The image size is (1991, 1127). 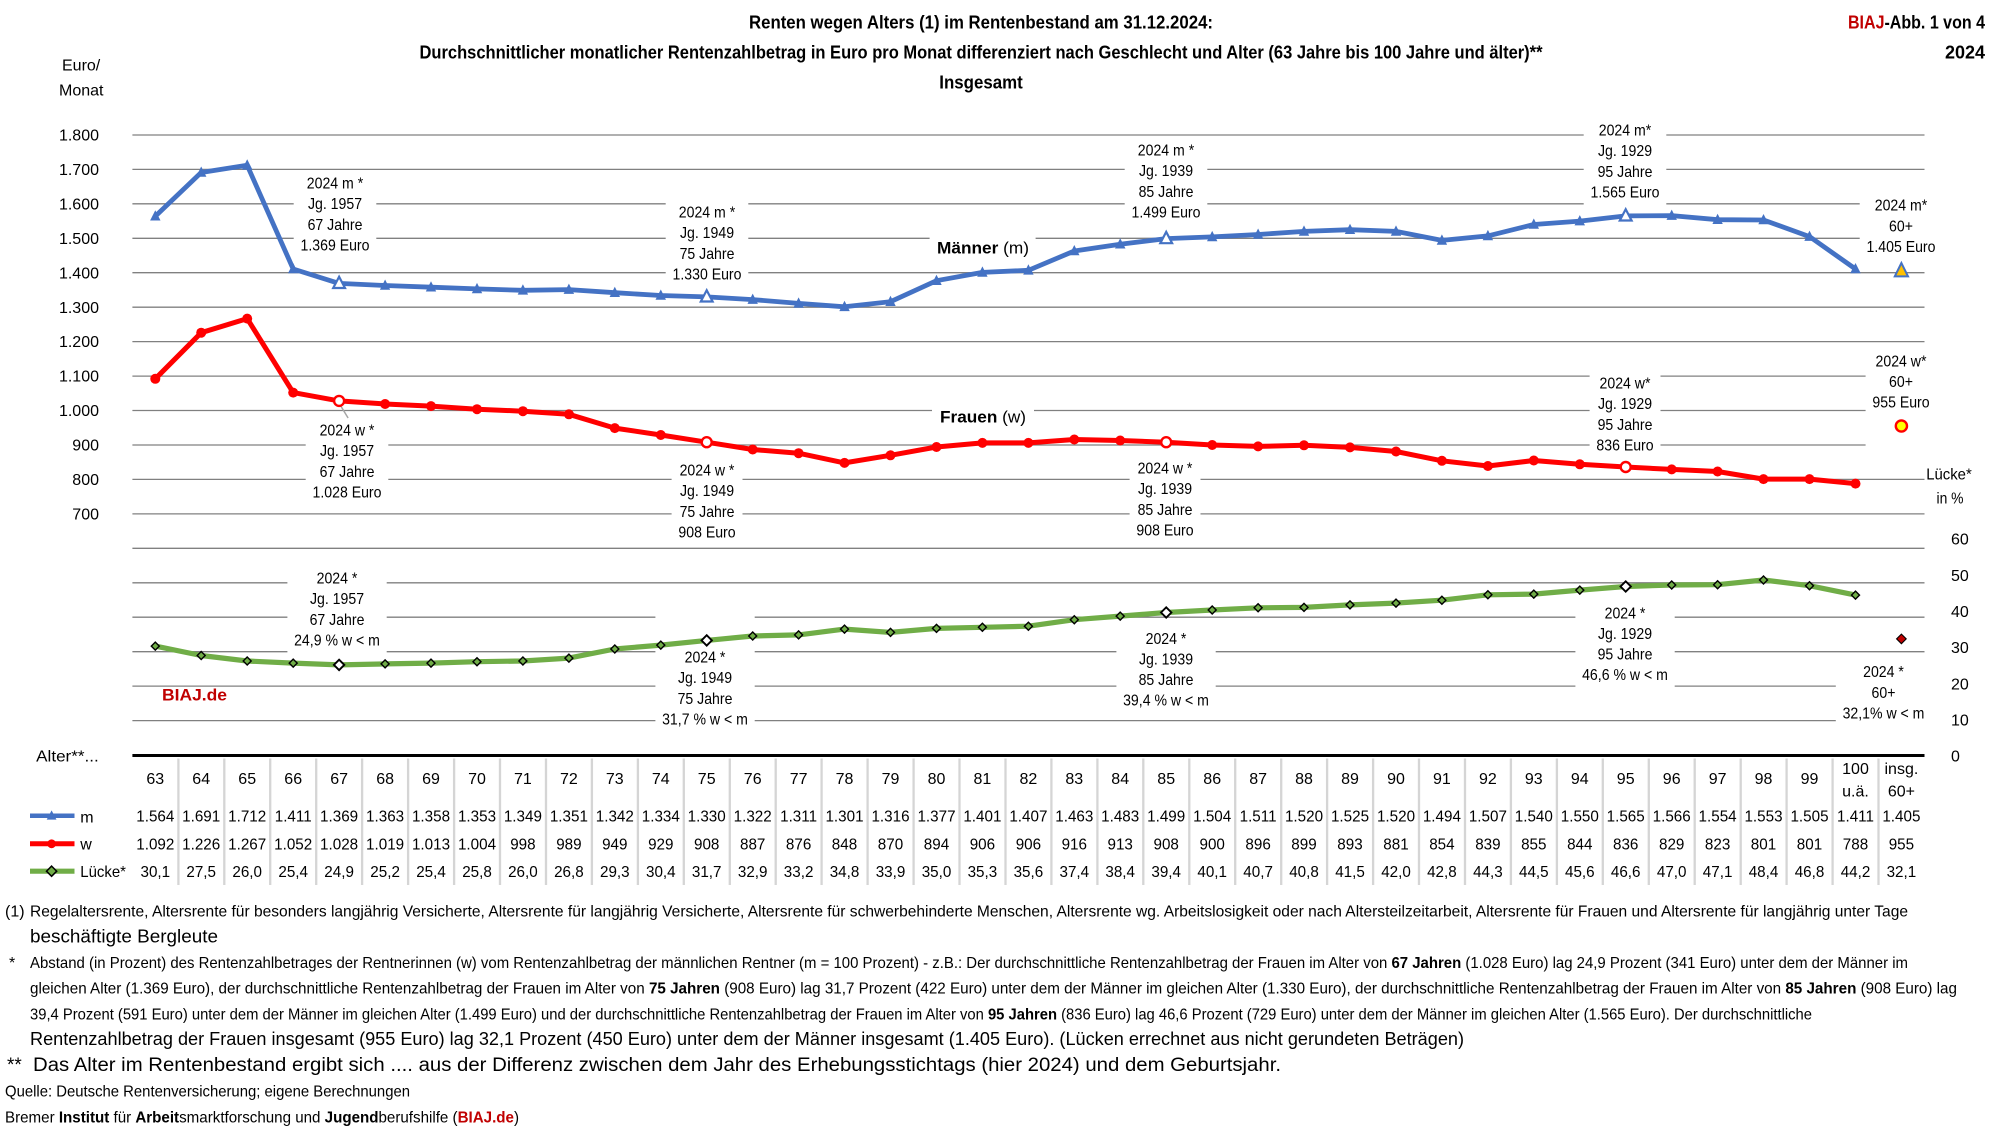 What do you see at coordinates (707, 779) in the screenshot?
I see `svg-text: 75` at bounding box center [707, 779].